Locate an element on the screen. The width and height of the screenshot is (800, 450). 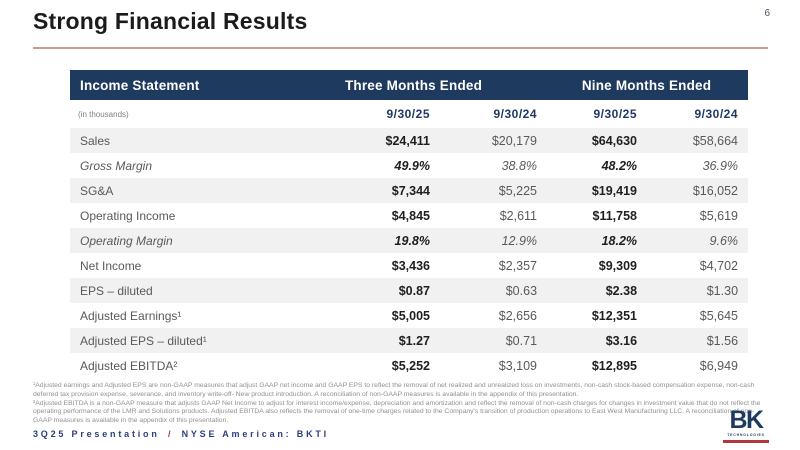
row-value: 19.8% is located at coordinates (412, 240).